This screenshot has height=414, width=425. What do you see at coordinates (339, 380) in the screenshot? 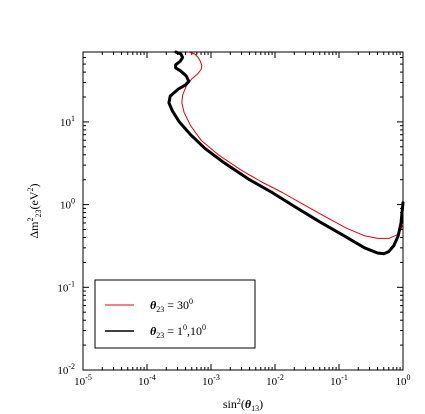
I see `x-tick-label: 10⁻¹` at bounding box center [339, 380].